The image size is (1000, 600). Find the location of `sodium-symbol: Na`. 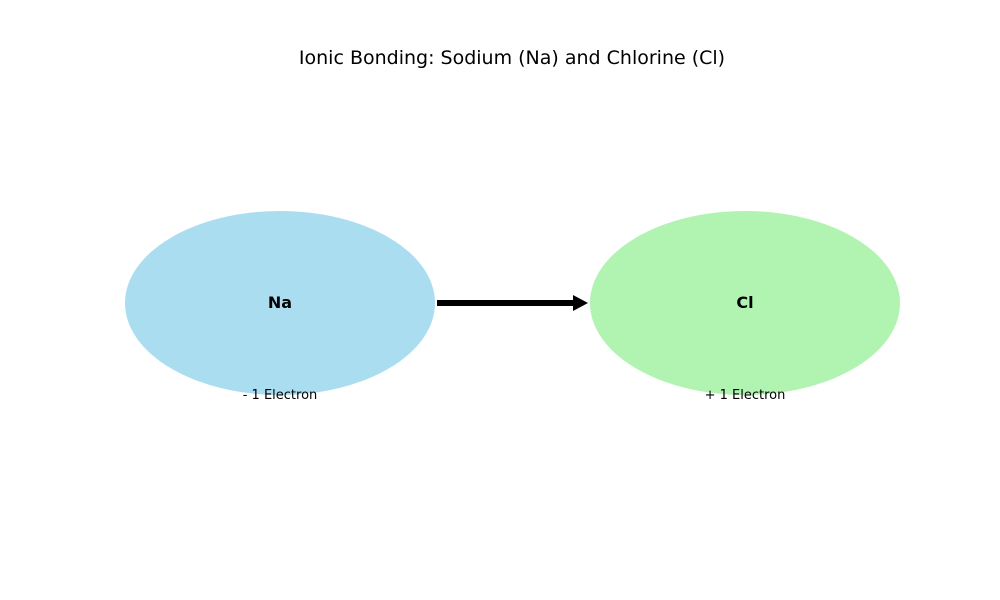

sodium-symbol: Na is located at coordinates (280, 302).